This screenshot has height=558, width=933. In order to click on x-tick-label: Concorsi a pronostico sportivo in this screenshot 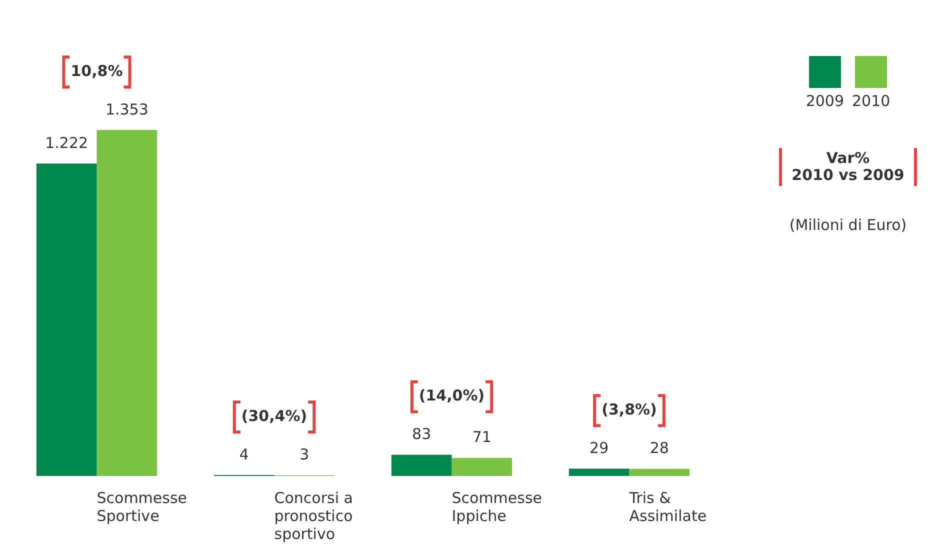, I will do `click(313, 515)`.